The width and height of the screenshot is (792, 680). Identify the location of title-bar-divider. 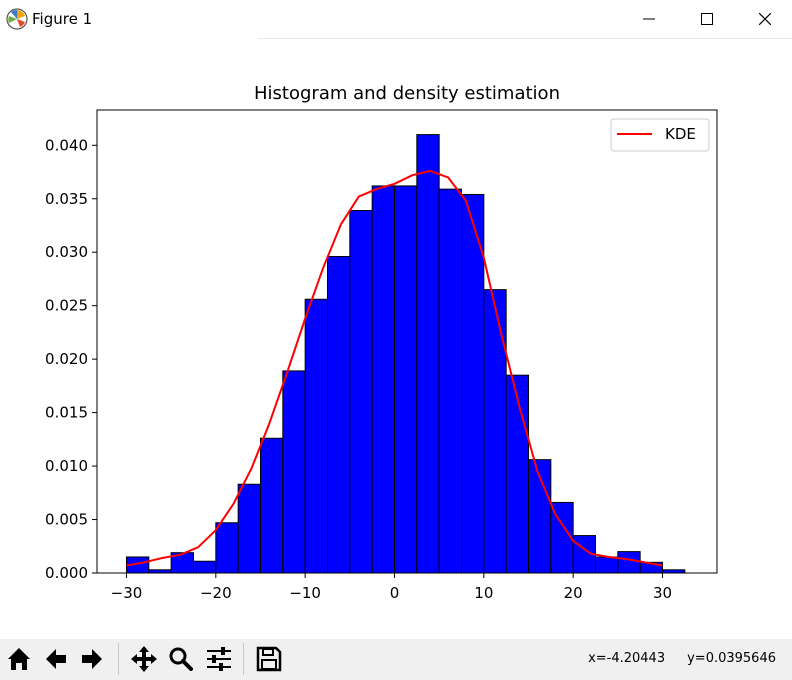
(525, 38).